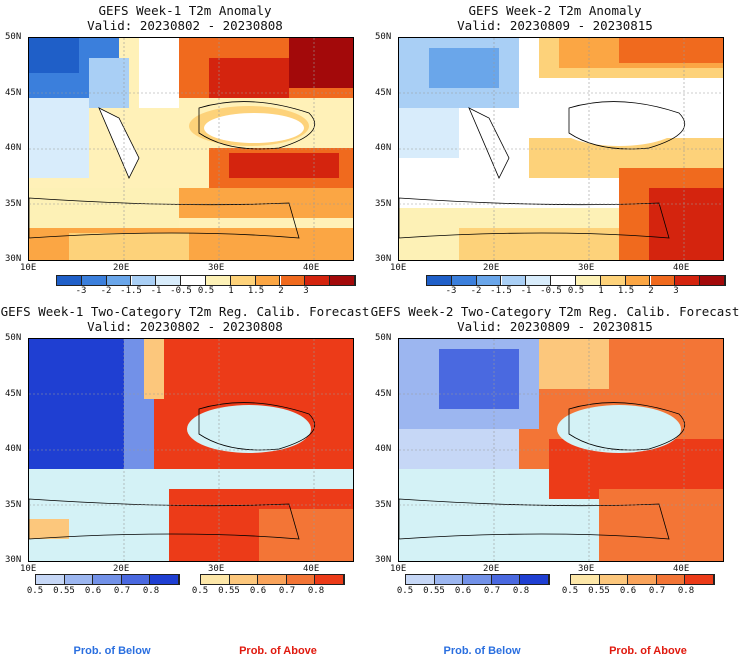 This screenshot has height=662, width=740. I want to click on prob-above-label: Prob. of Above, so click(278, 651).